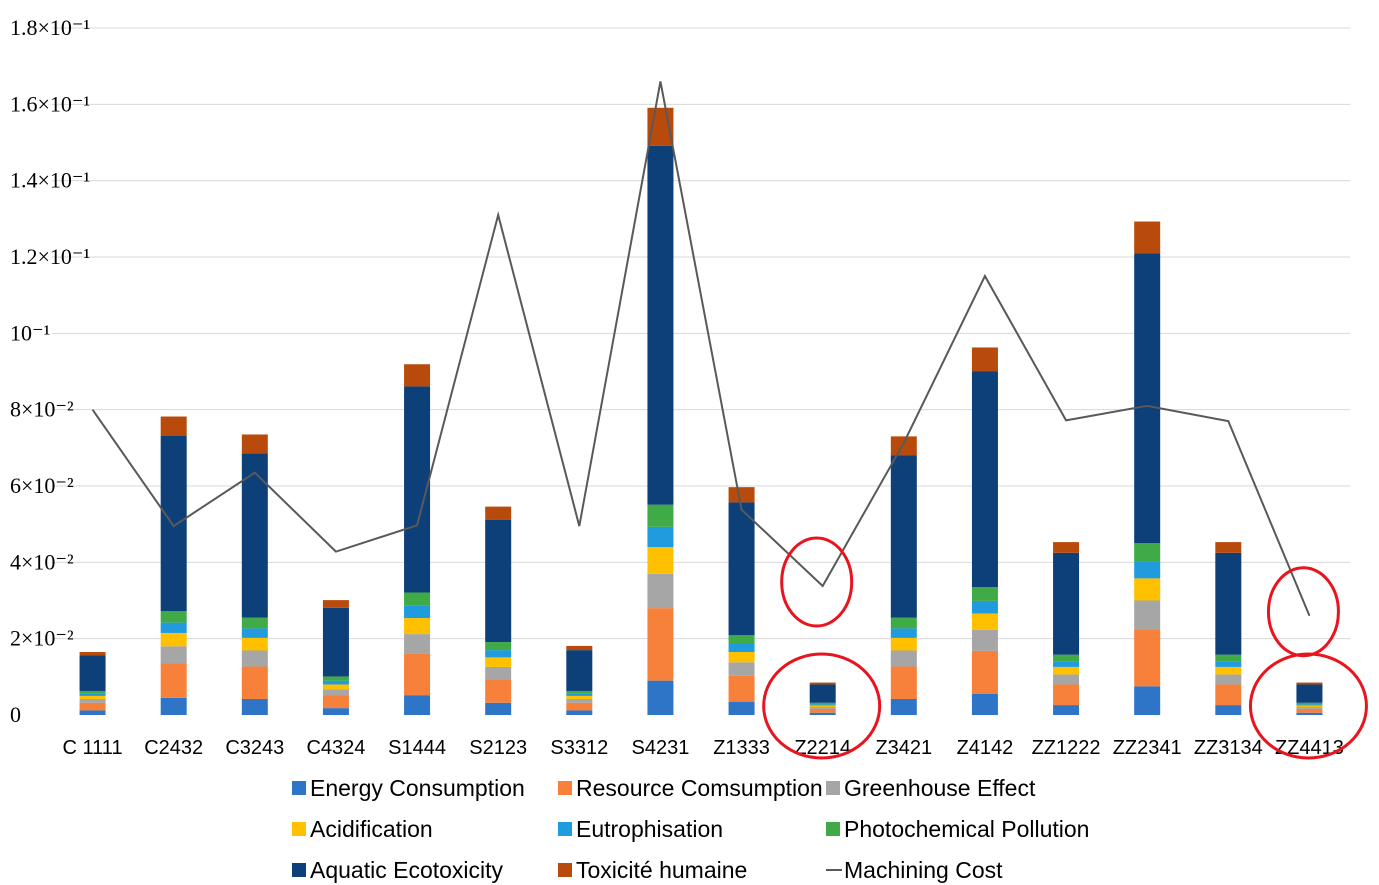 The image size is (1379, 885). What do you see at coordinates (661, 870) in the screenshot?
I see `legend-label: Toxicité humaine` at bounding box center [661, 870].